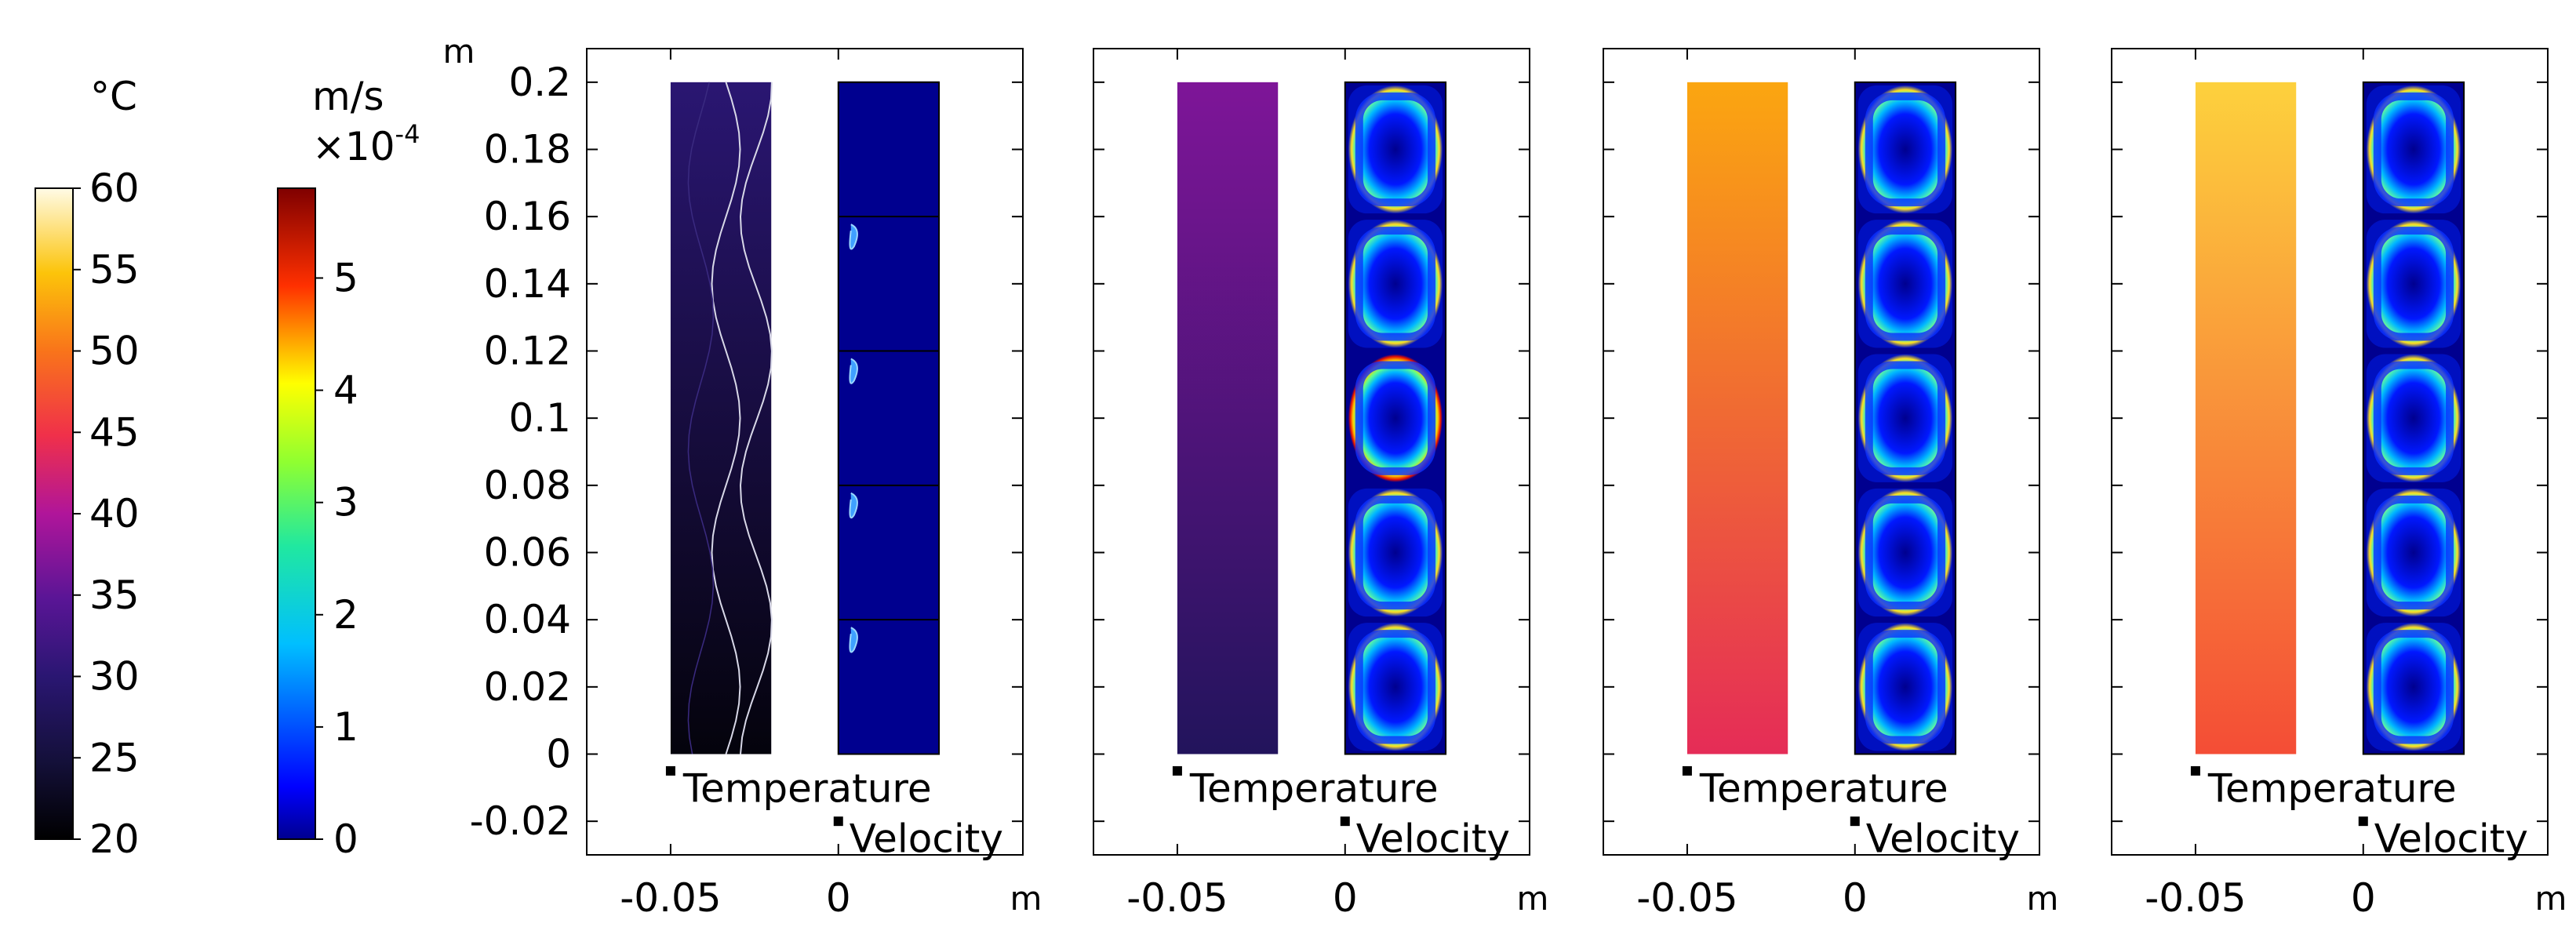  Describe the element at coordinates (558, 754) in the screenshot. I see `y-tick-label: 0` at that location.